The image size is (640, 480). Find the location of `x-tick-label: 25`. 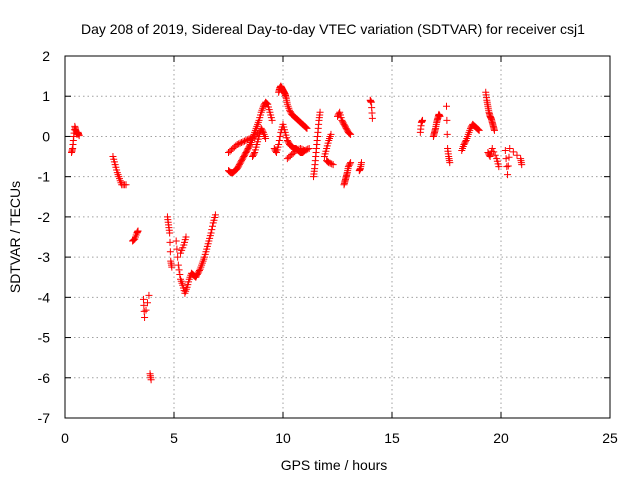

x-tick-label: 25 is located at coordinates (610, 438).